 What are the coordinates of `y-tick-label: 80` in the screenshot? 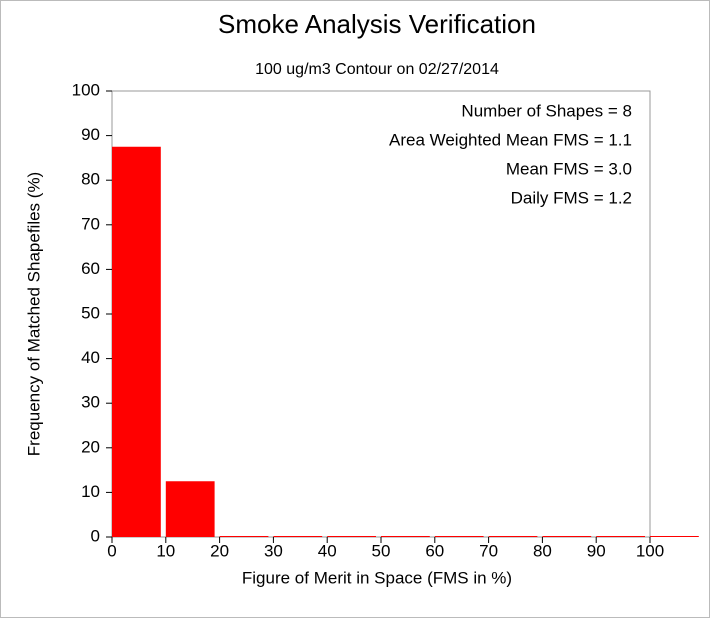 It's located at (90, 179).